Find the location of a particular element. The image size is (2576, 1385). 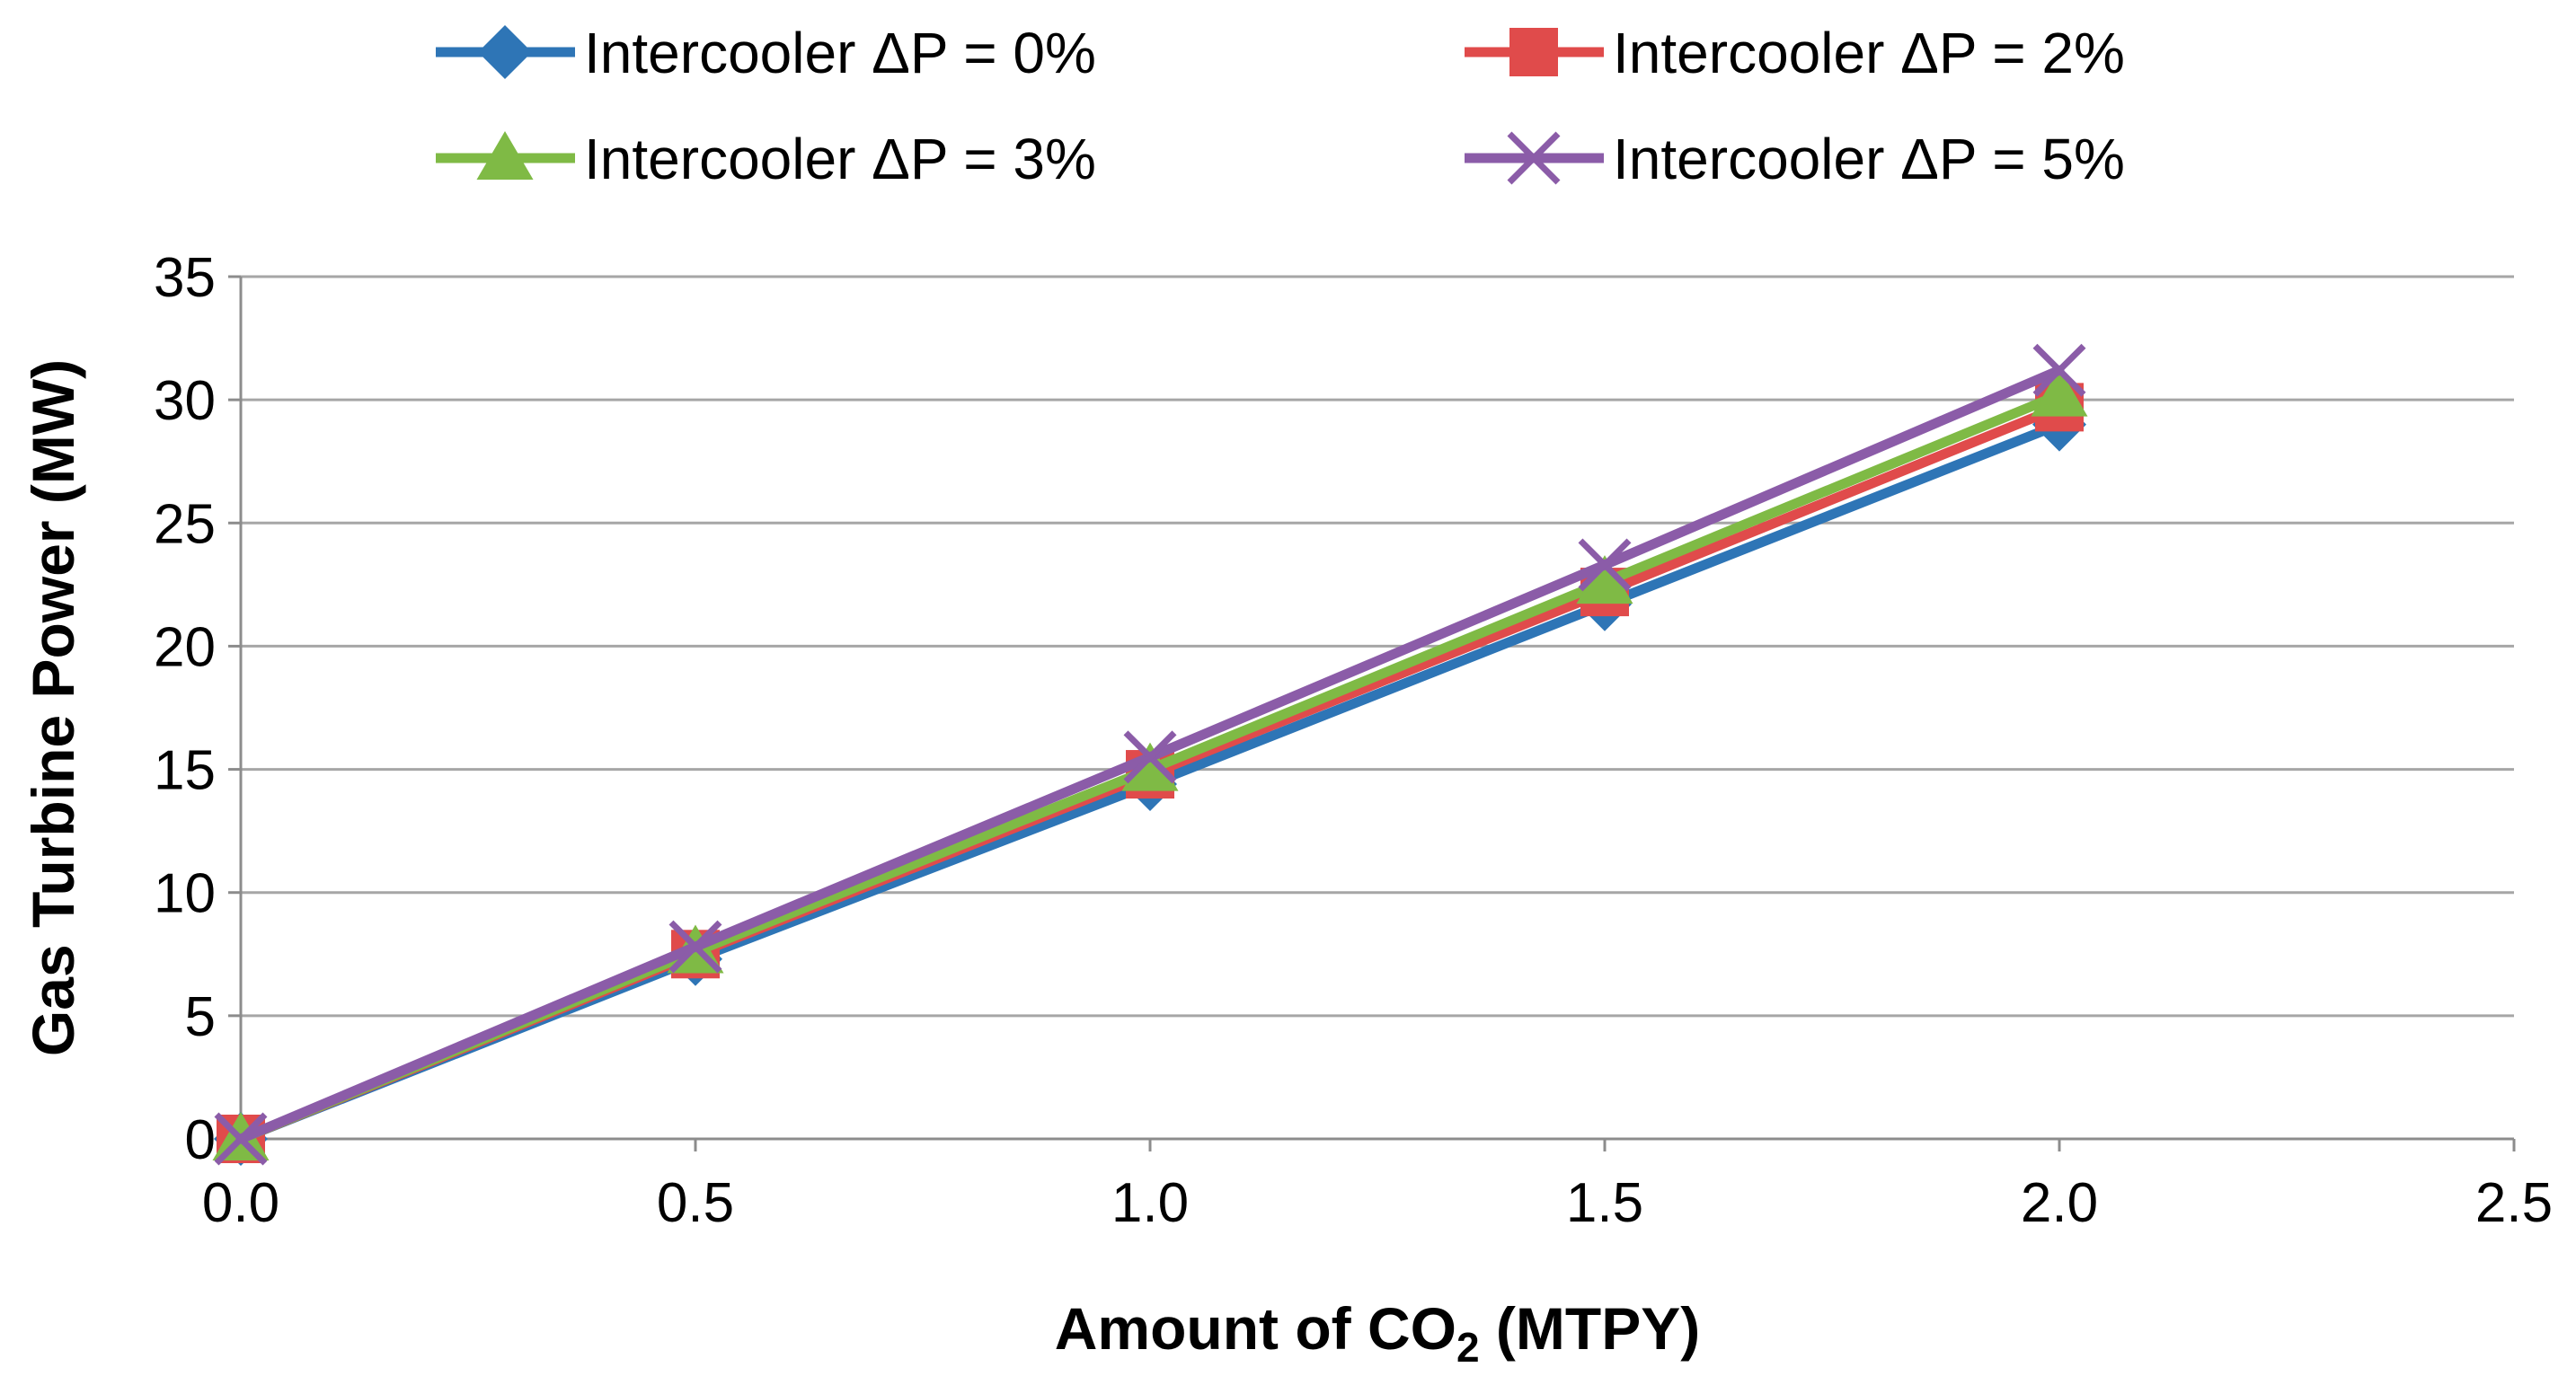

legend-item: Intercooler ΔP = 5% is located at coordinates (1795, 159).